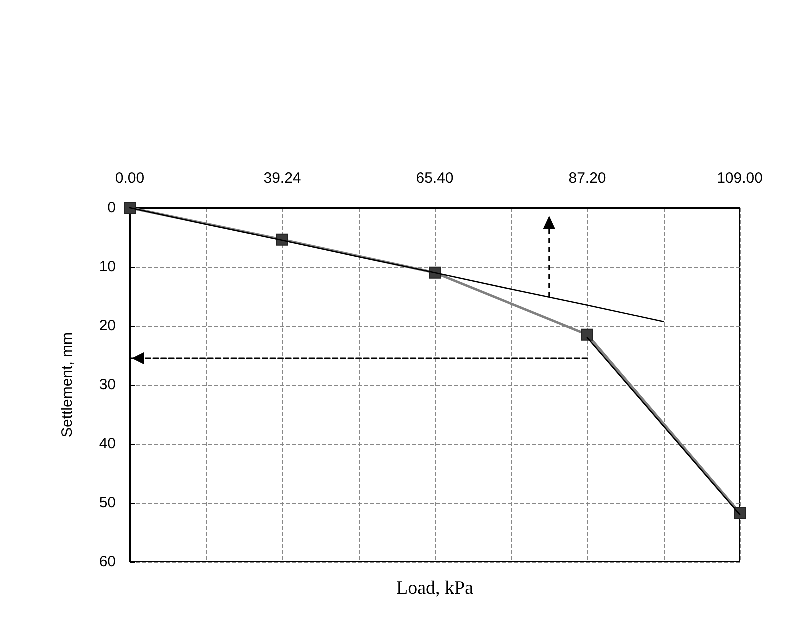 Image resolution: width=796 pixels, height=631 pixels. I want to click on y-tick-label: 50, so click(107, 503).